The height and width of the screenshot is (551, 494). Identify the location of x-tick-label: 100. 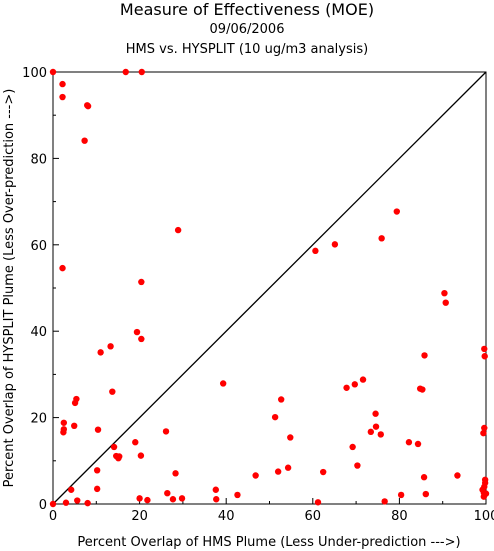
(484, 516).